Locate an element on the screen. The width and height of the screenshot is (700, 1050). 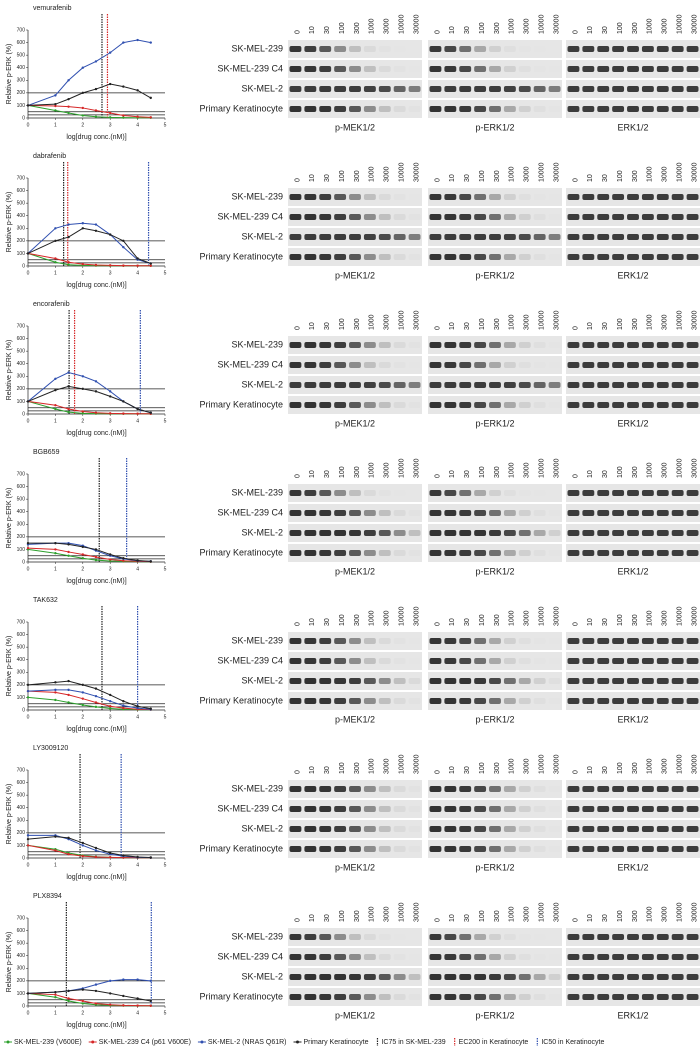
x-tick-label: 2 is located at coordinates (82, 125).